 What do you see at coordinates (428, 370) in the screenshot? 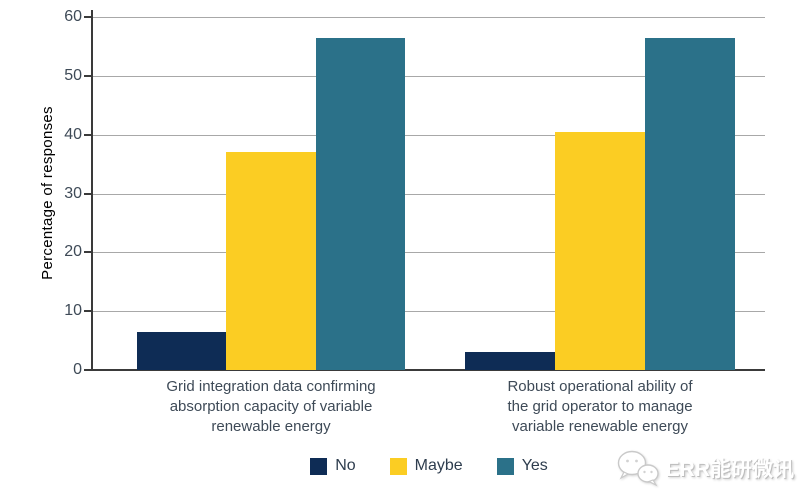
I see `x-axis-line` at bounding box center [428, 370].